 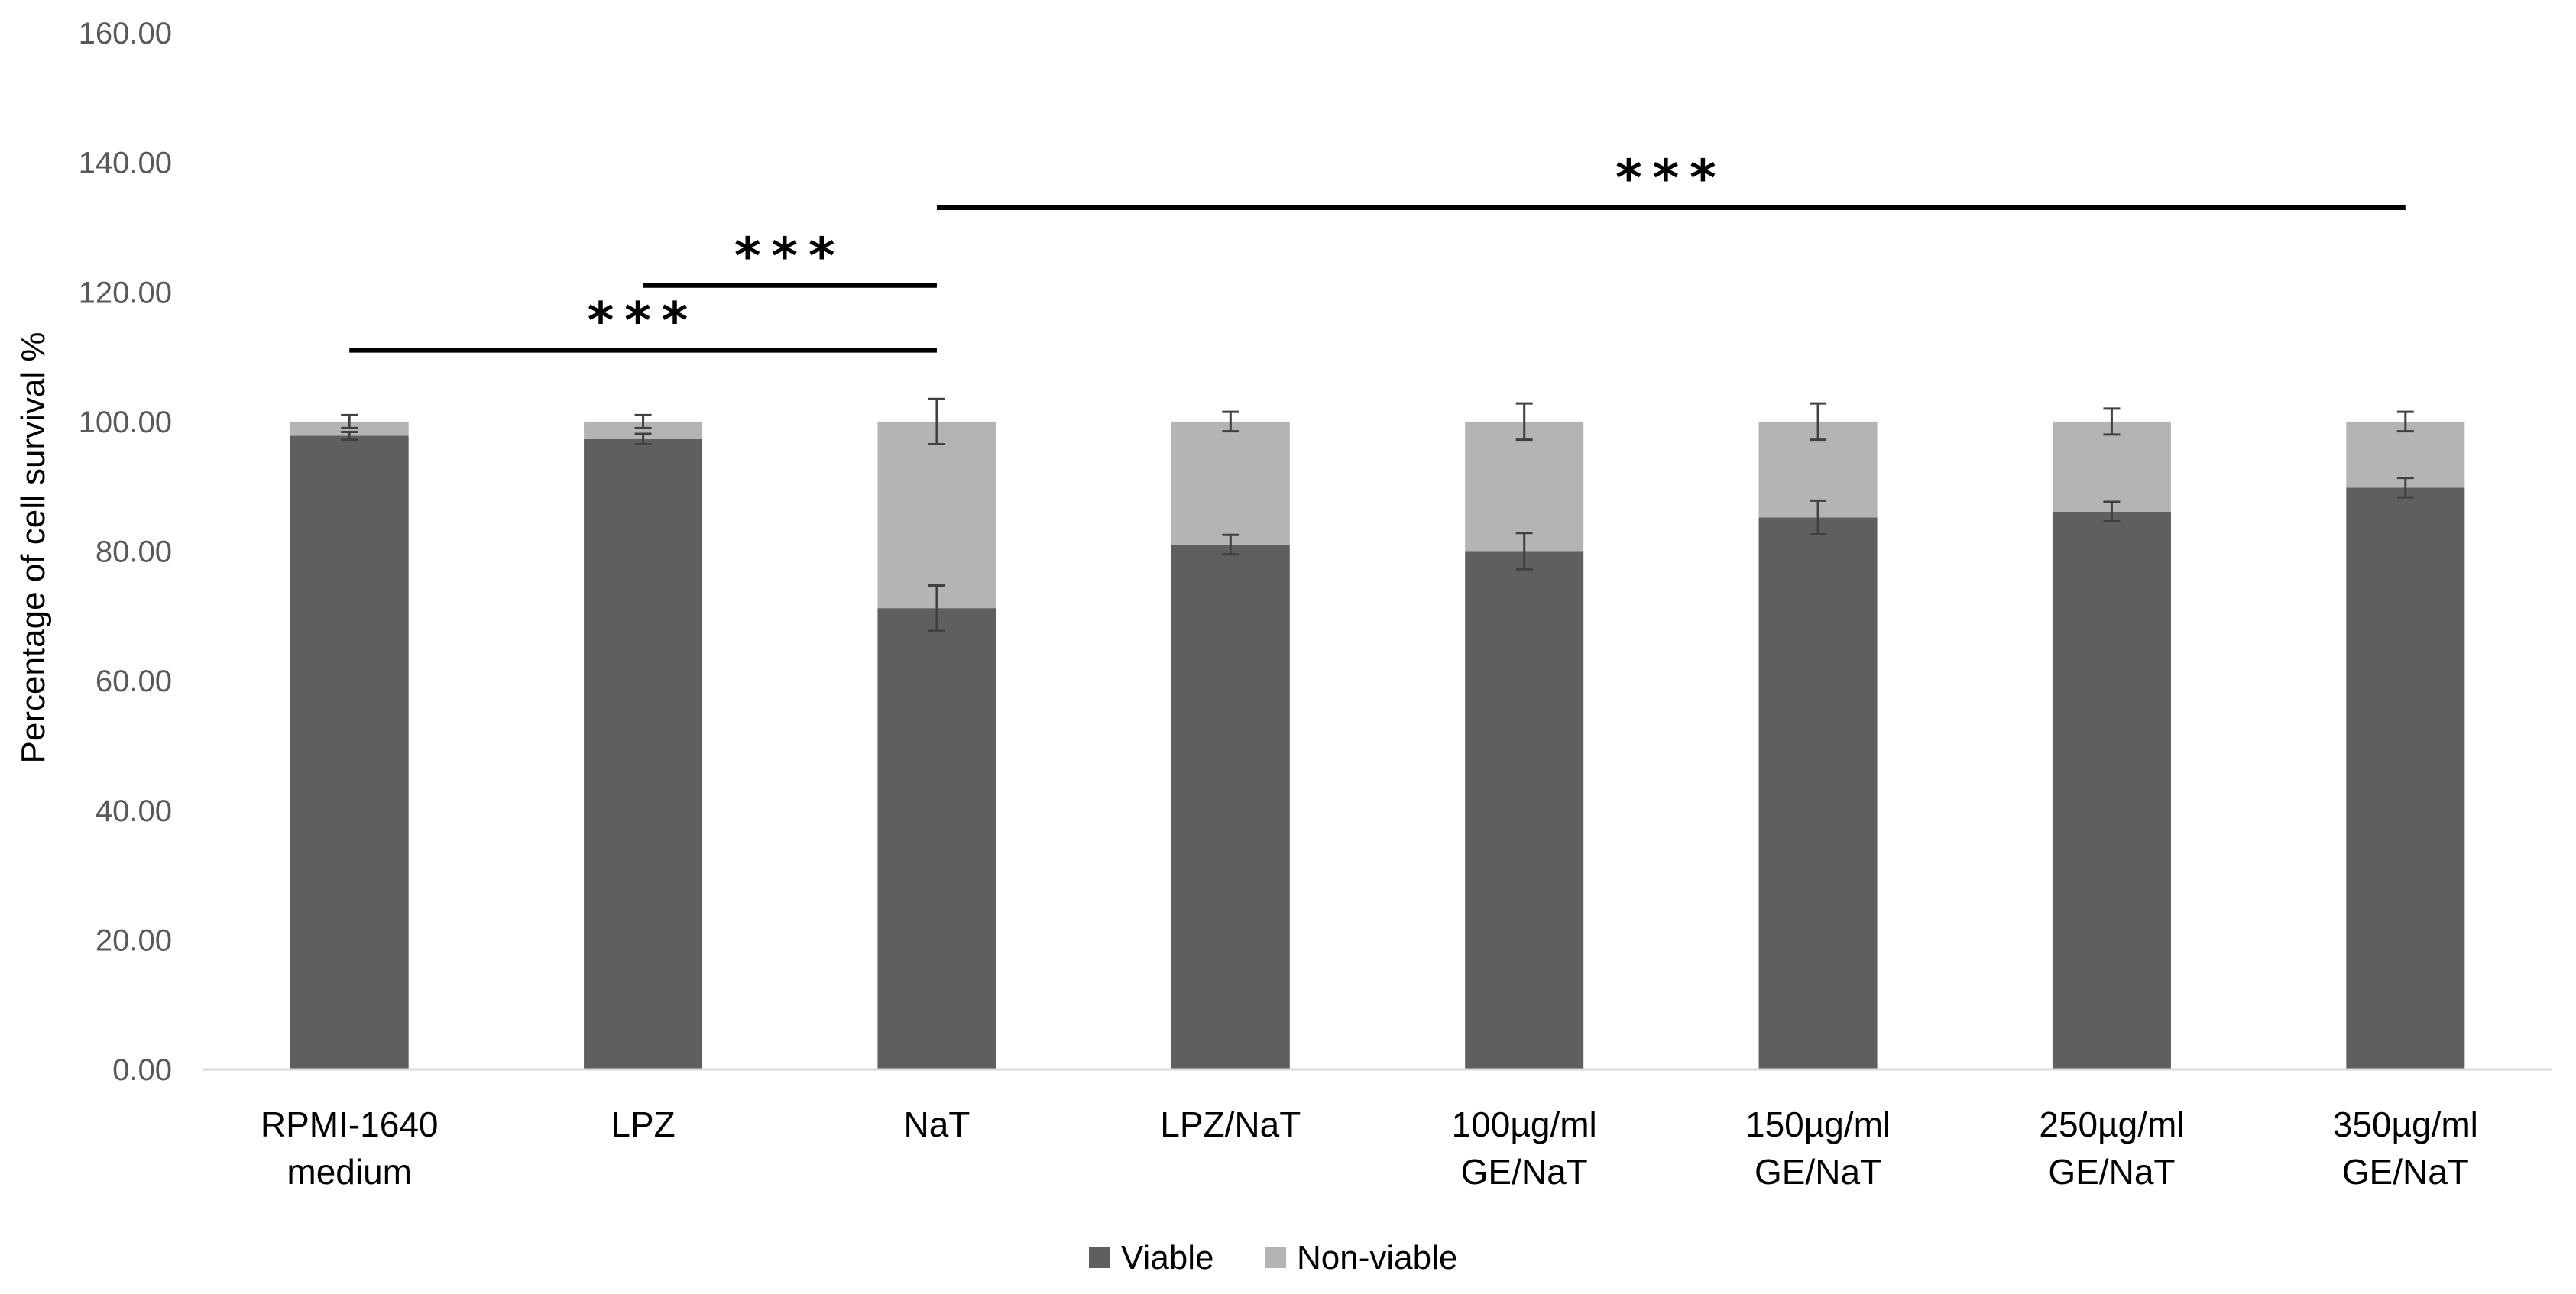 What do you see at coordinates (937, 1124) in the screenshot?
I see `category-label: NaT` at bounding box center [937, 1124].